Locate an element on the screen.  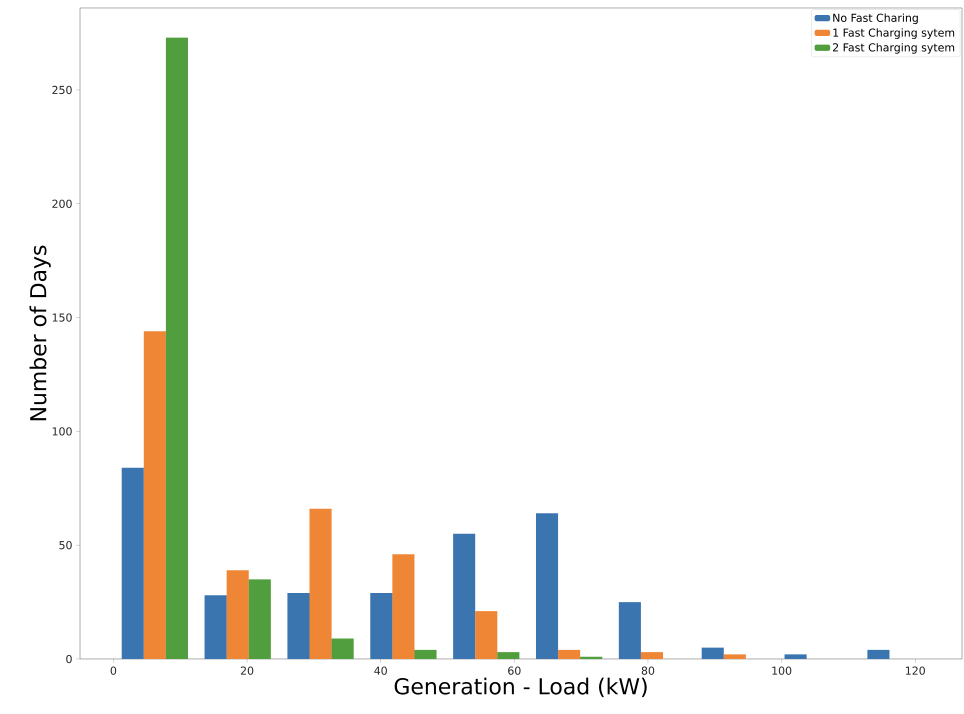
x-axis-title: Generation - Load (kW) is located at coordinates (520, 688).